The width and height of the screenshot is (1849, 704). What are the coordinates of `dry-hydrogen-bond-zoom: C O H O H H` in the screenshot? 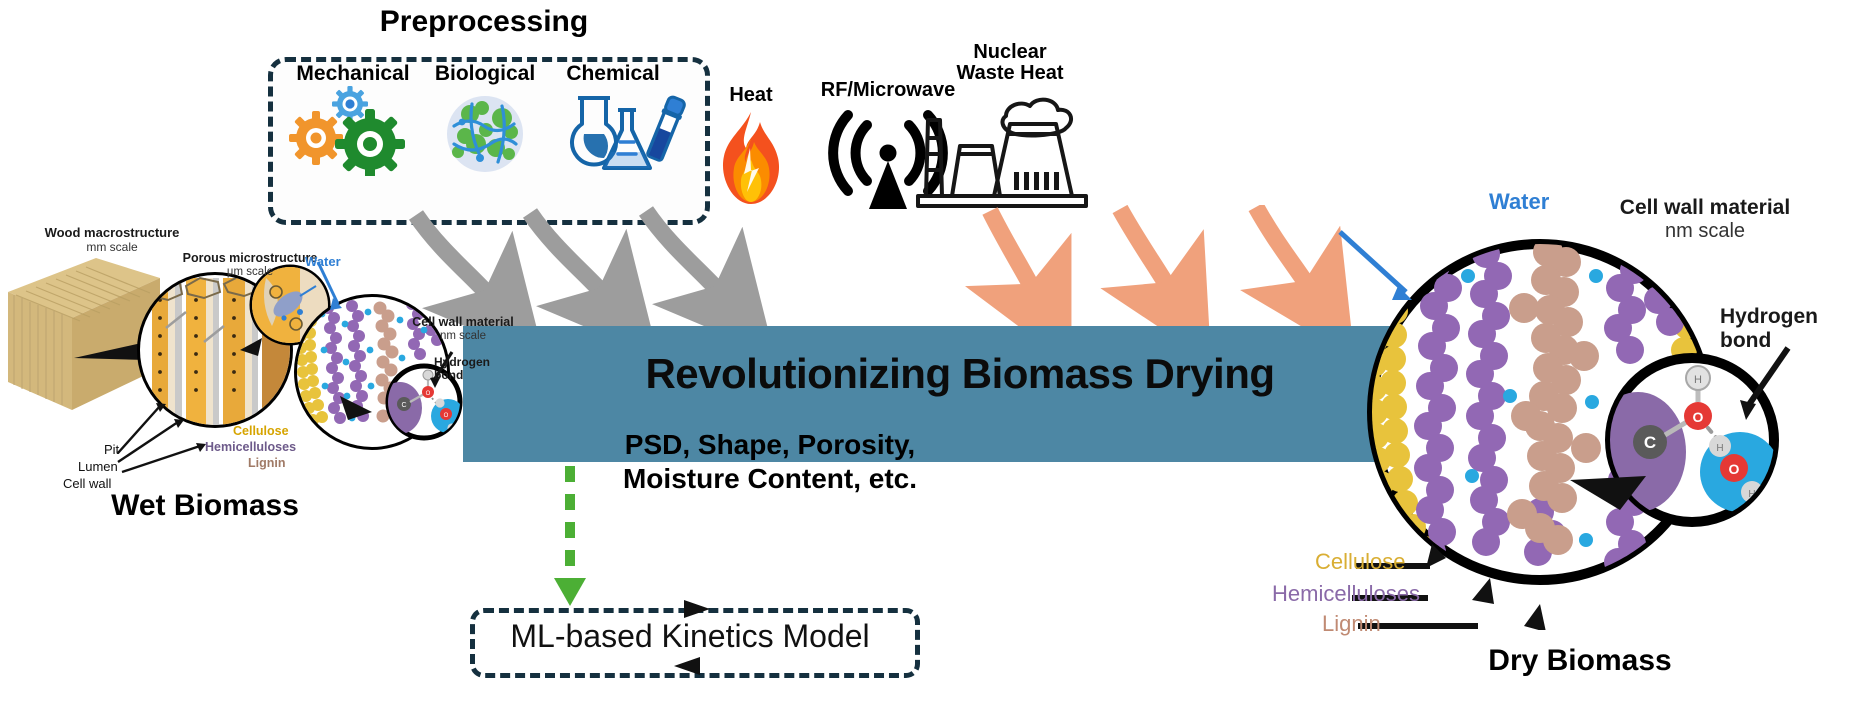 It's located at (1674, 440).